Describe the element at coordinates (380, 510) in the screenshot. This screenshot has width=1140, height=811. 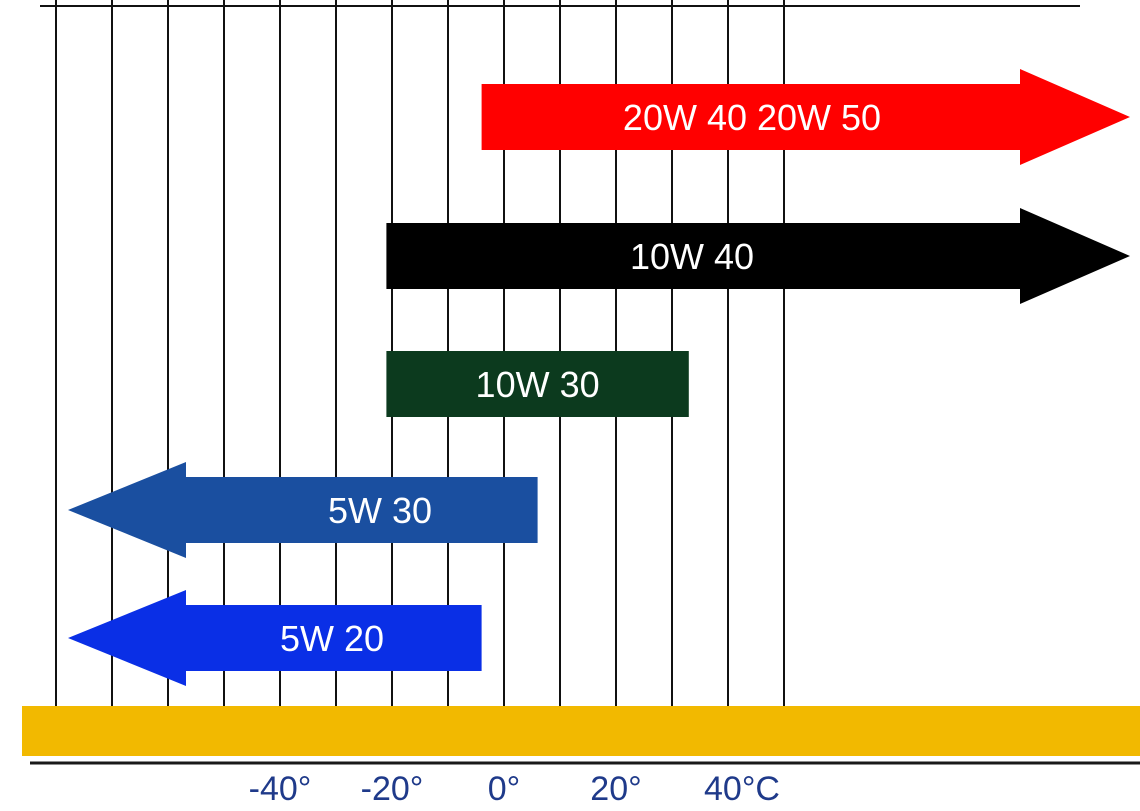
I see `bar-label: 5W 30` at that location.